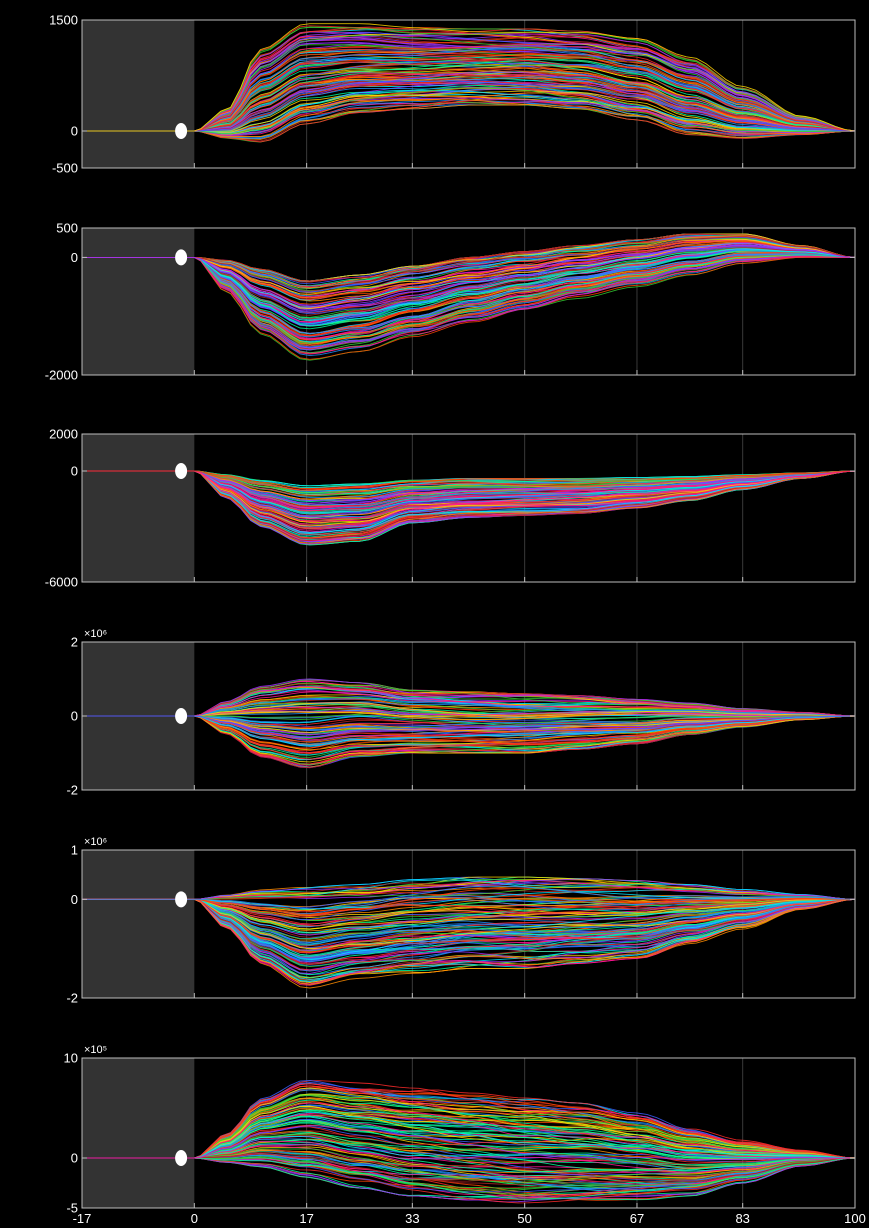 This screenshot has height=1228, width=869. I want to click on y-tick-label: -5, so click(72, 1208).